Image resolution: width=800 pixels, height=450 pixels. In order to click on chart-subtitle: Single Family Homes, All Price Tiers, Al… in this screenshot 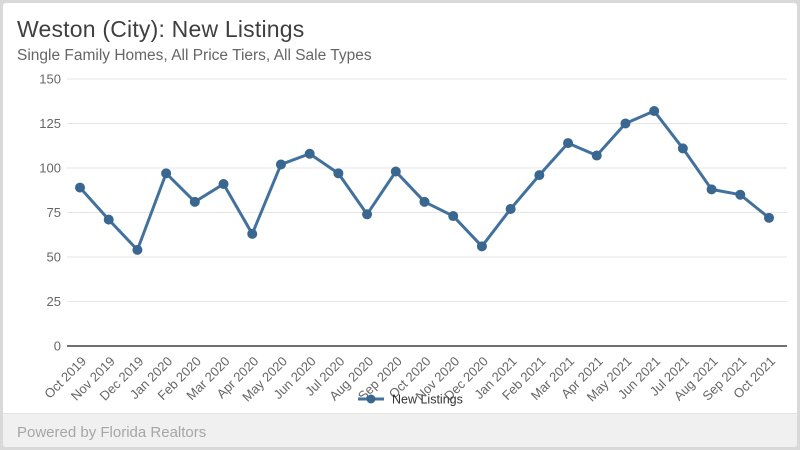, I will do `click(194, 55)`.